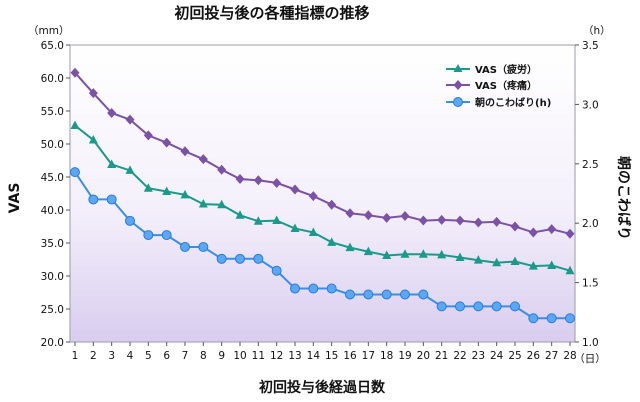  Describe the element at coordinates (52, 46) in the screenshot. I see `y-left-tick-label: 65.0` at that location.